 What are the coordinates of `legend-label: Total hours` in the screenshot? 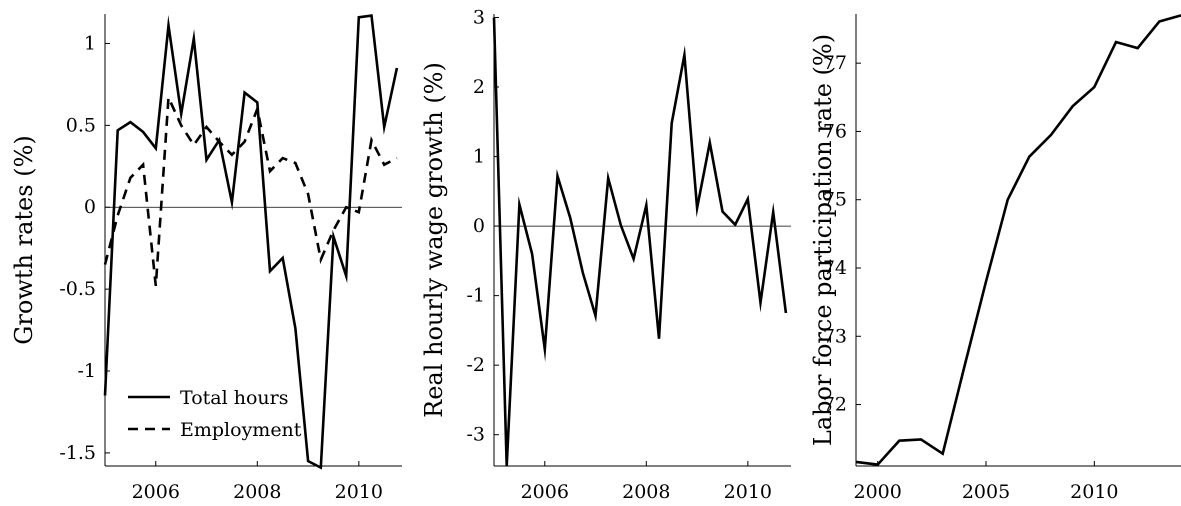 It's located at (234, 398).